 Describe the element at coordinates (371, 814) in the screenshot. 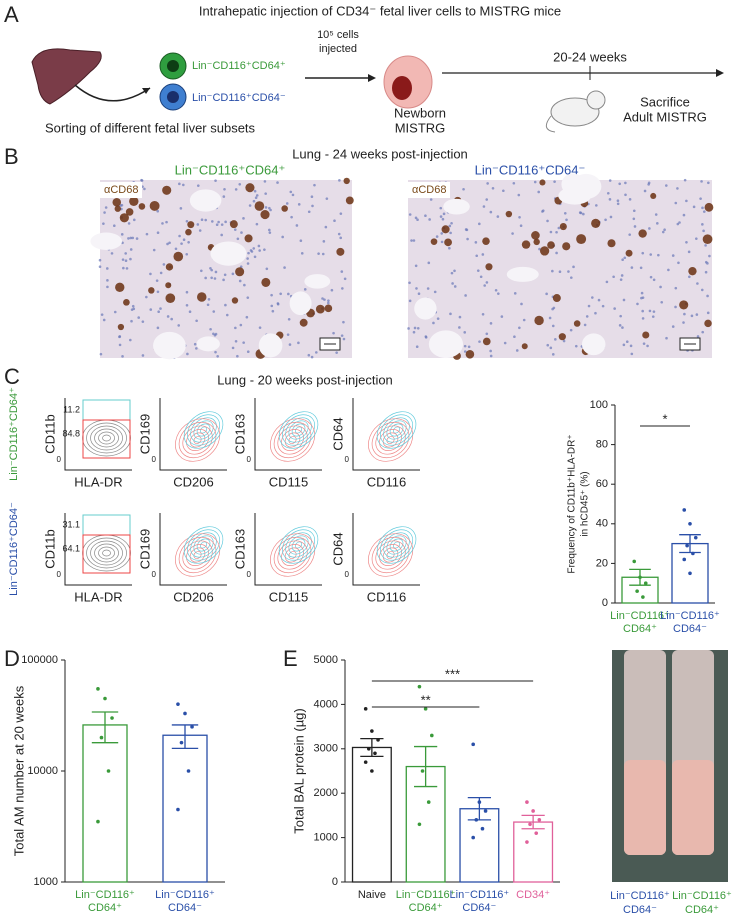

I see `bar` at that location.